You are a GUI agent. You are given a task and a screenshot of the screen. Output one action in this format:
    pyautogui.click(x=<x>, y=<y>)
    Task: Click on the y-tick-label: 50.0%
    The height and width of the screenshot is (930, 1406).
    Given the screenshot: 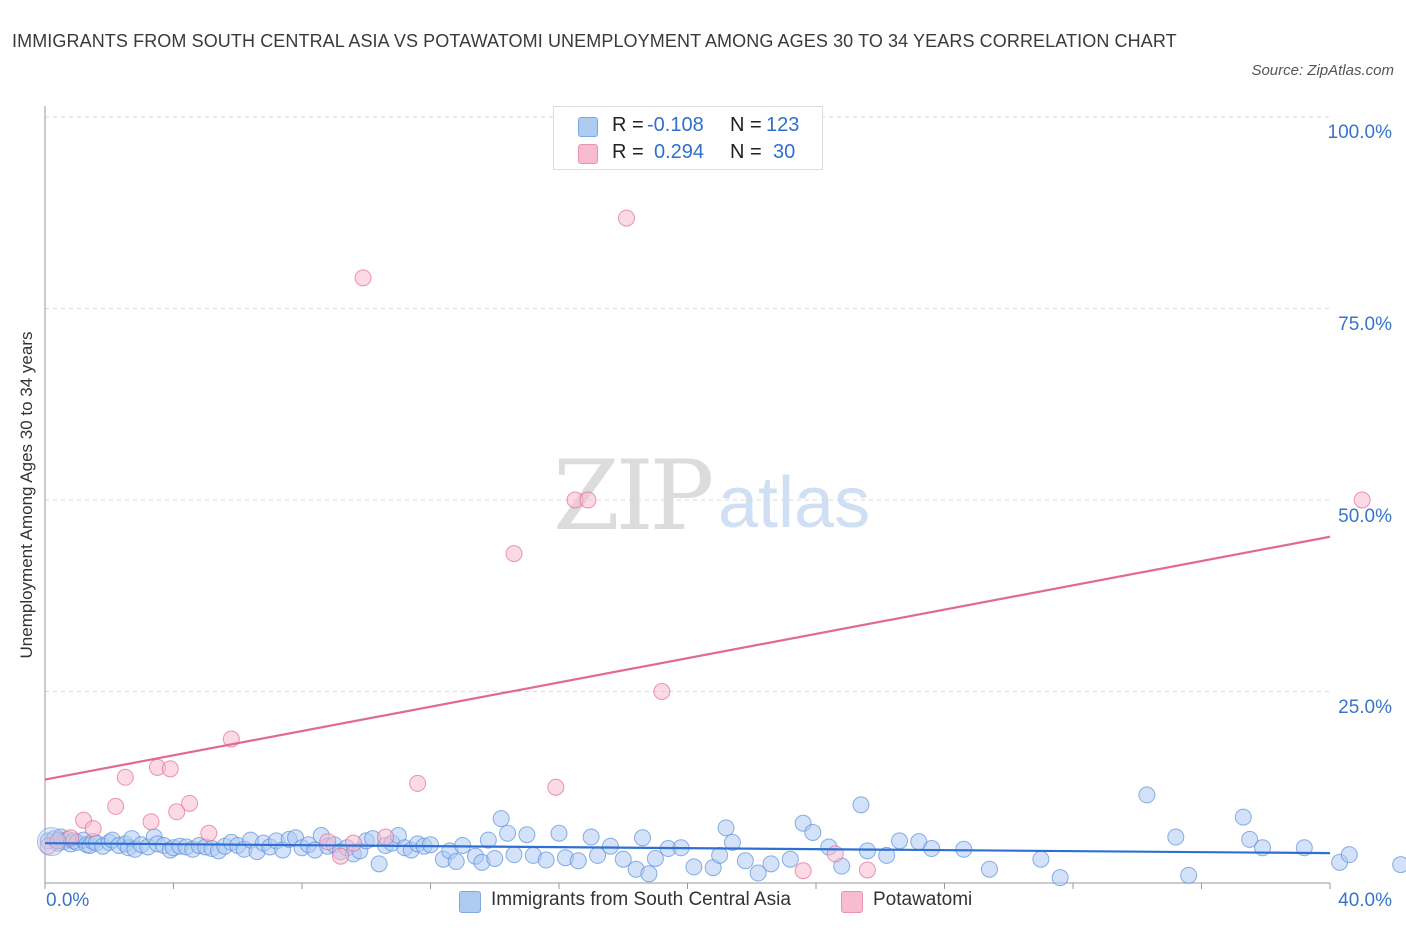 What is the action you would take?
    pyautogui.click(x=1365, y=516)
    